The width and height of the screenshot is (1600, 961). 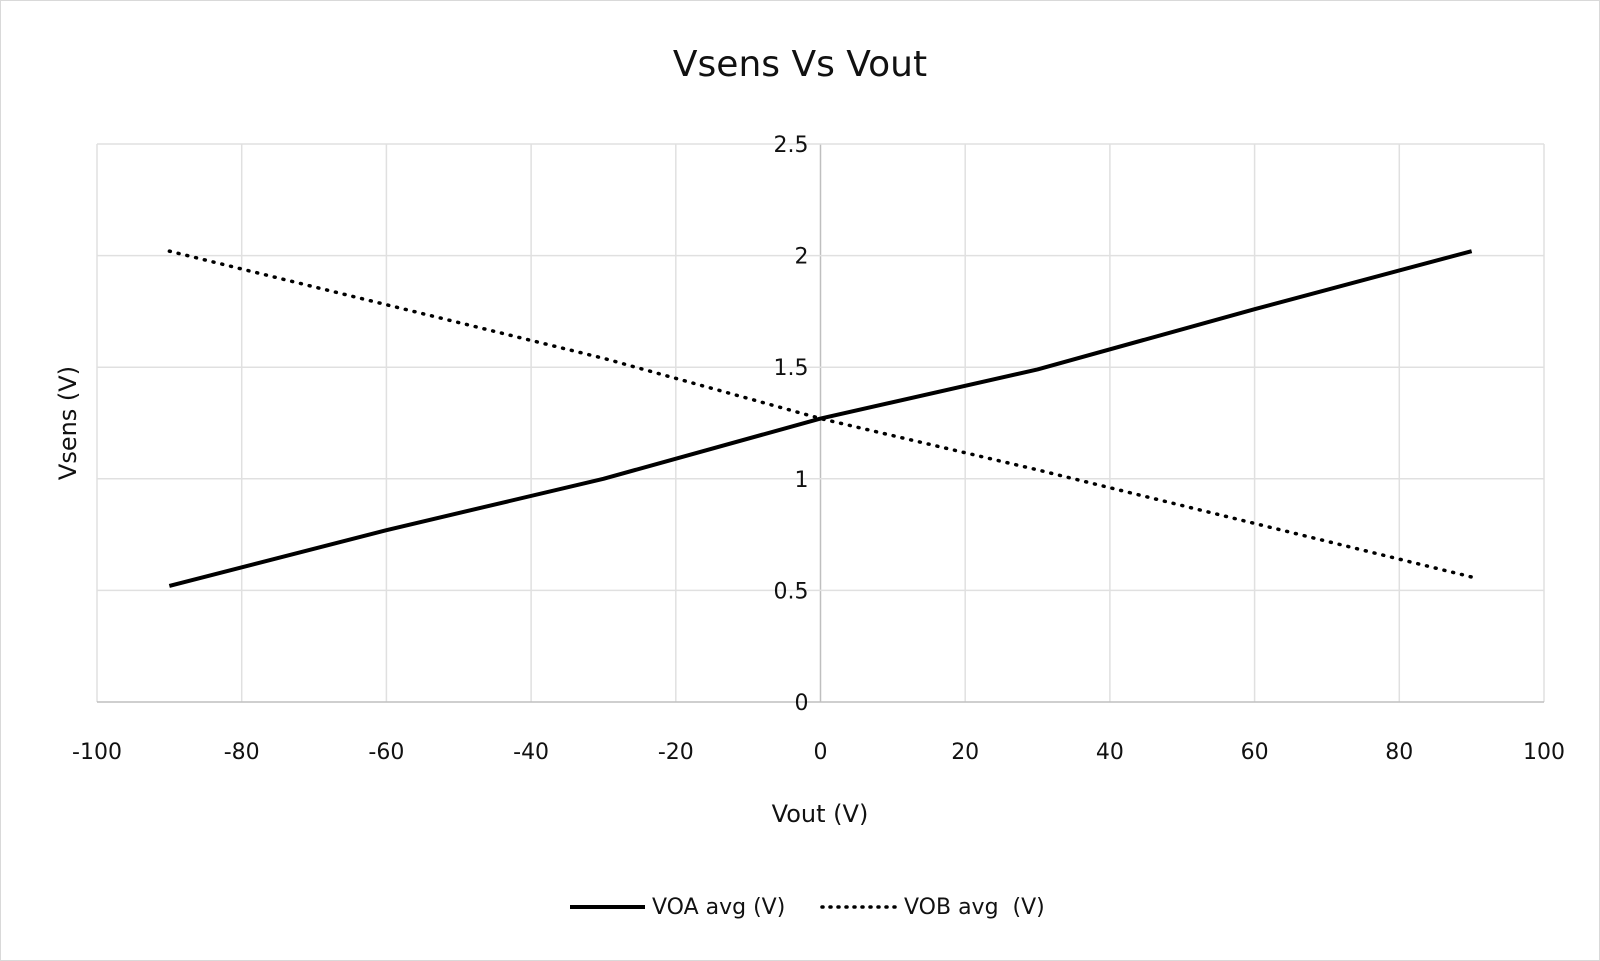 I want to click on x-axis-label: Vout (V), so click(x=820, y=814).